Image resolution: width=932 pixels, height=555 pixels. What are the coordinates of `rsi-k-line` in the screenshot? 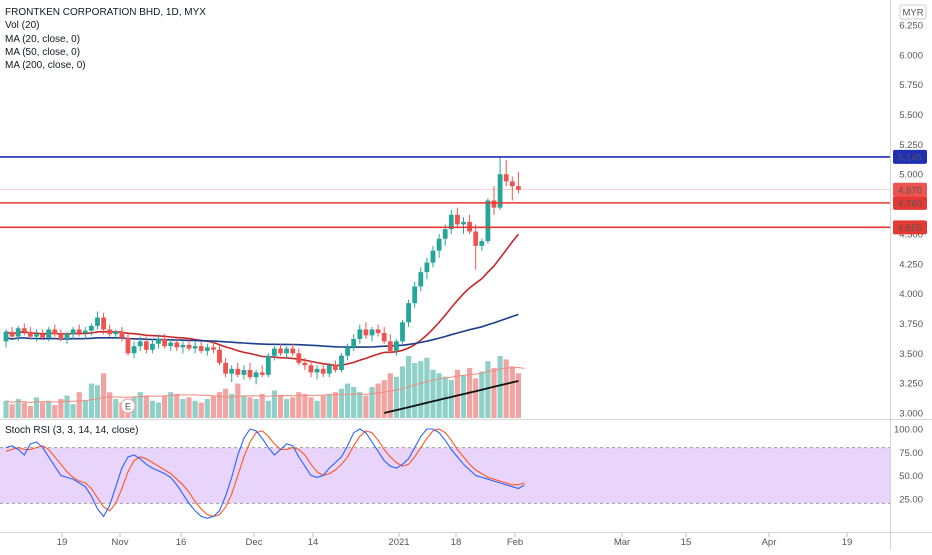 It's located at (265, 473).